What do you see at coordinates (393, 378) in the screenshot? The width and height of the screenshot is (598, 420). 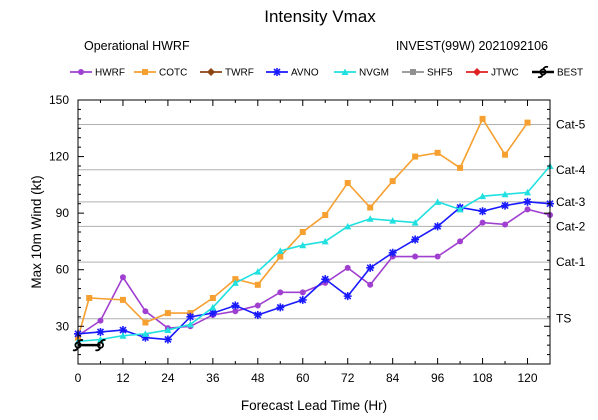 I see `x-tick-label: 84` at bounding box center [393, 378].